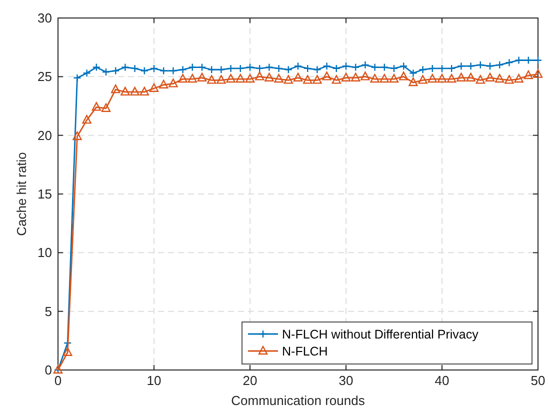 The image size is (548, 412). Describe the element at coordinates (21, 194) in the screenshot. I see `y-axis-title: Cache hit ratio` at that location.